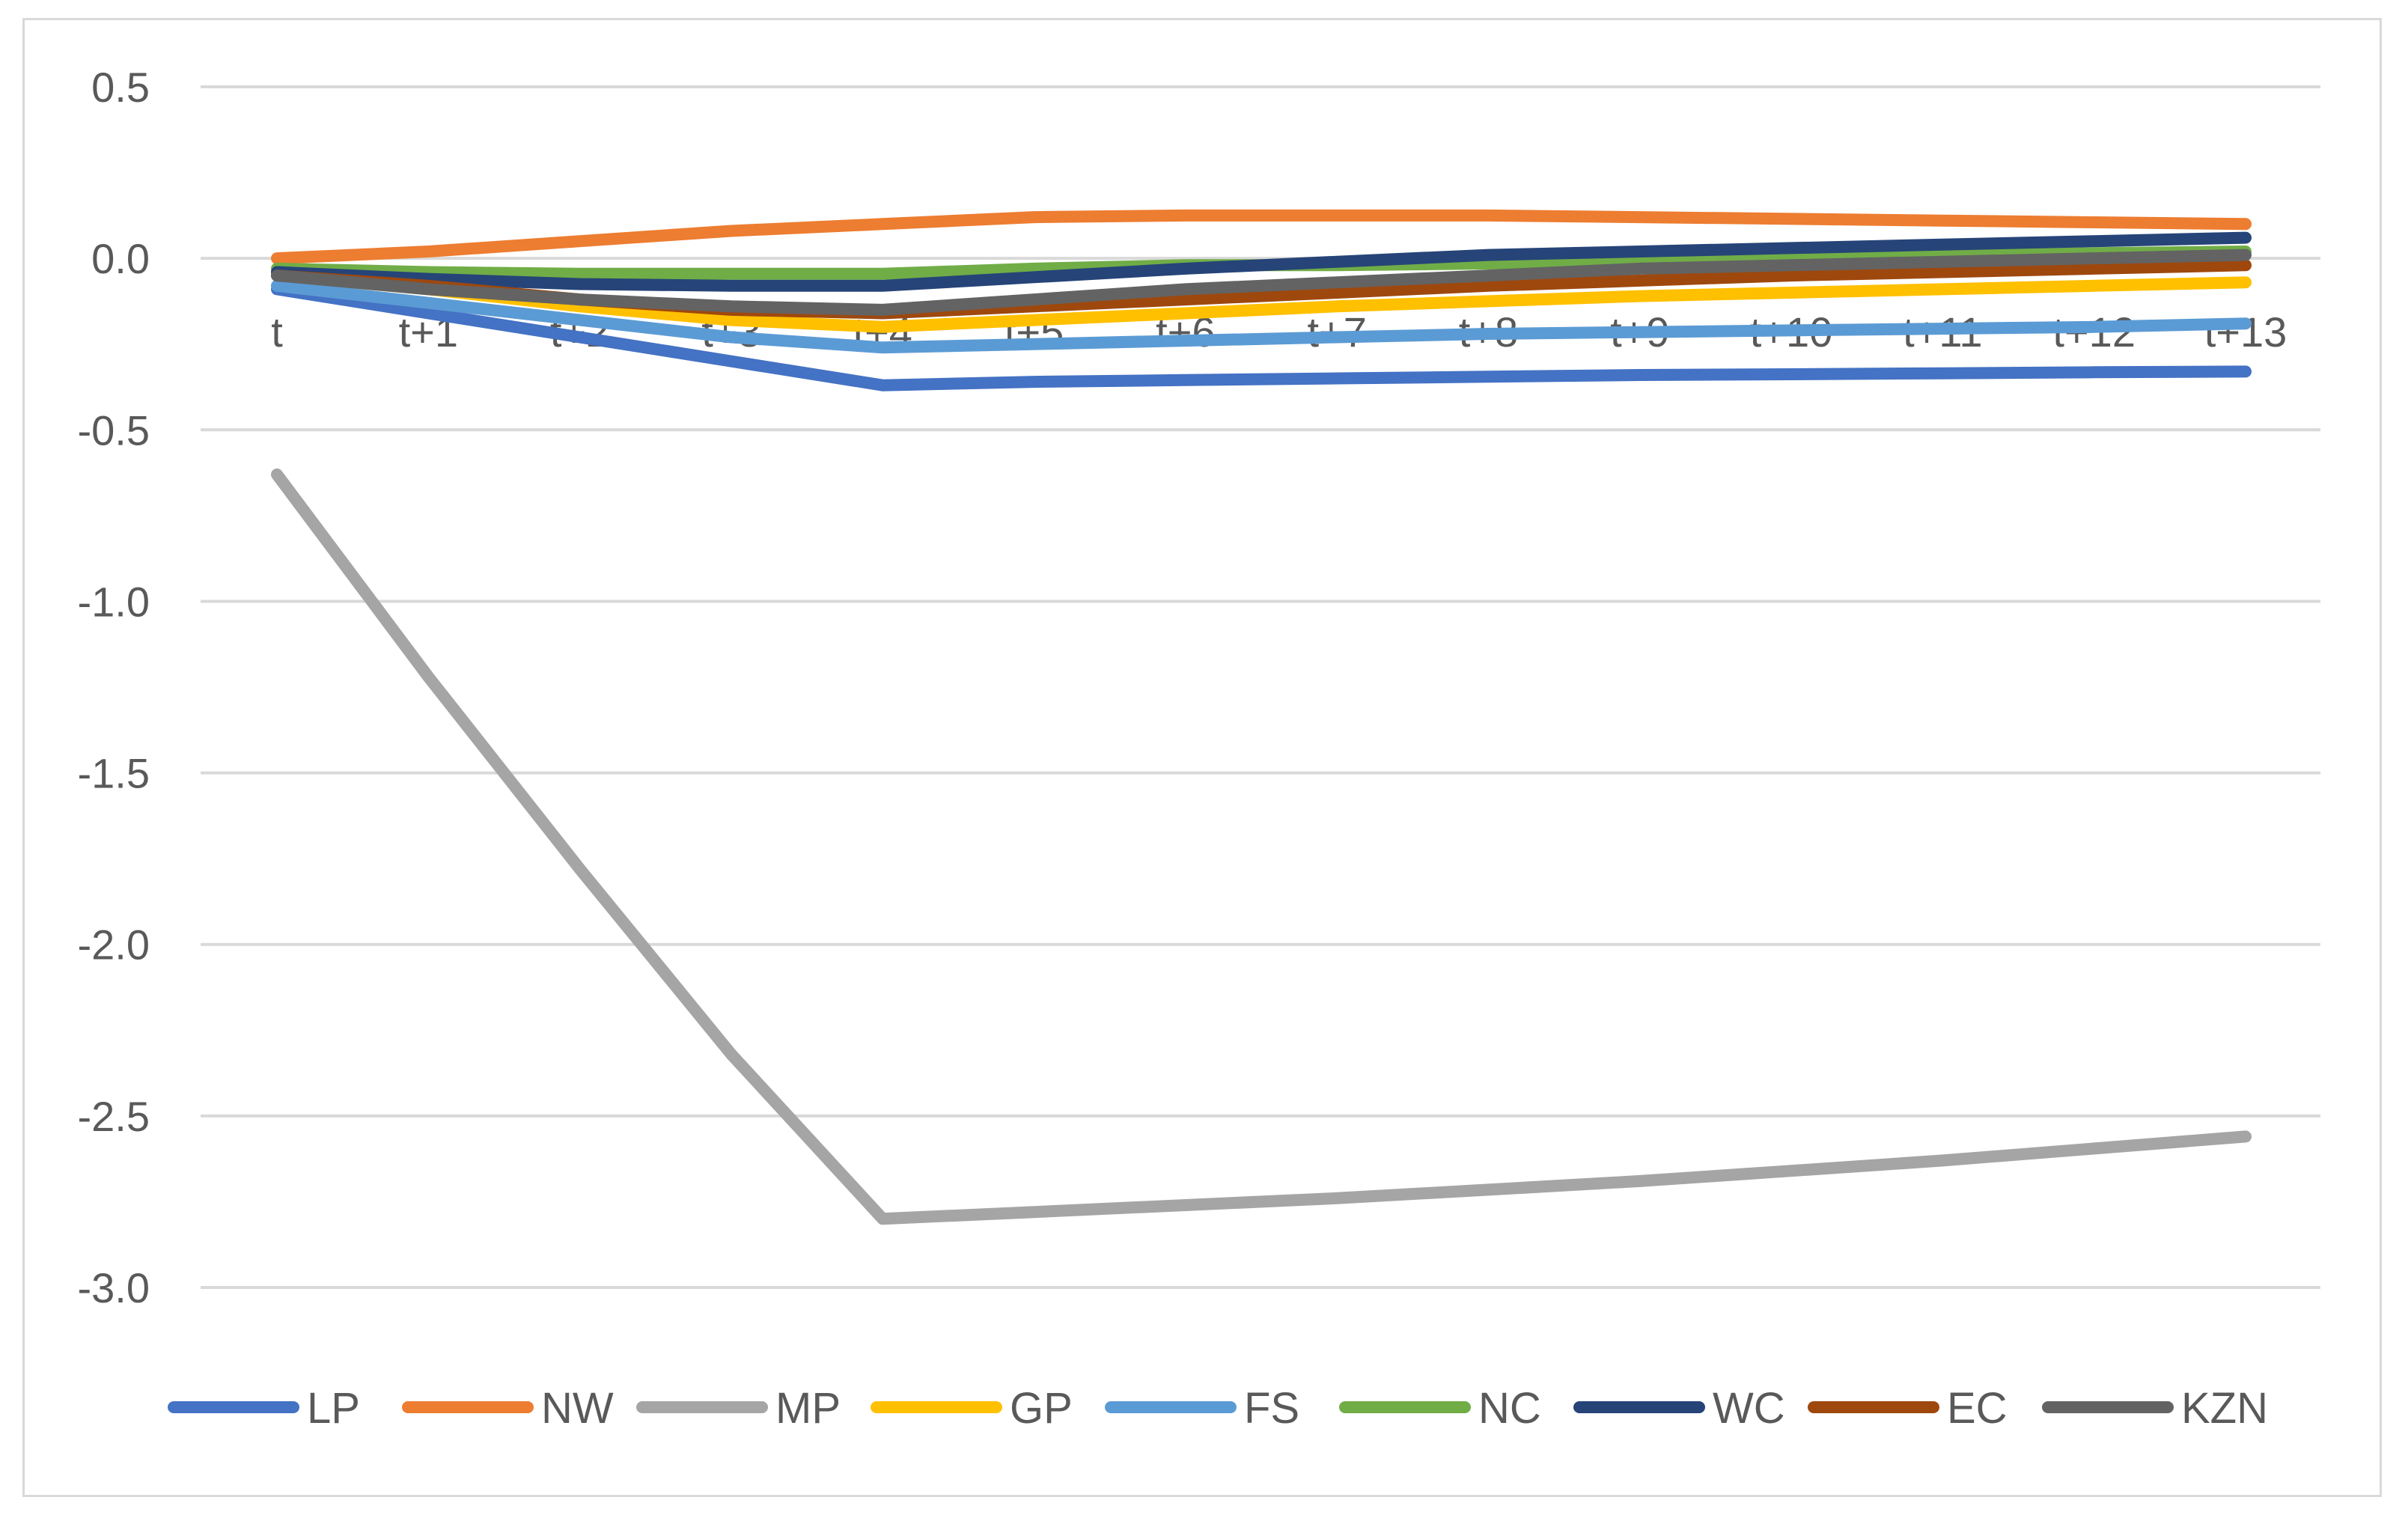 Image resolution: width=2408 pixels, height=1521 pixels. What do you see at coordinates (1041, 1408) in the screenshot?
I see `legend-label-gp: GP` at bounding box center [1041, 1408].